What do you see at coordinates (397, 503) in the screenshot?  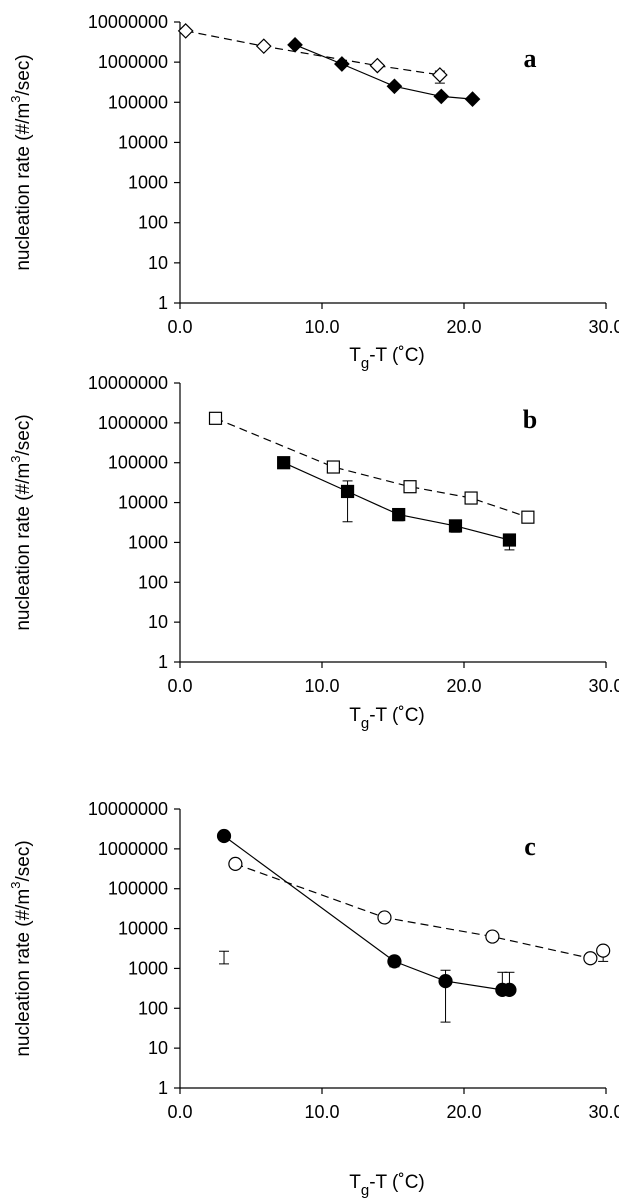 I see `series-filled-square` at bounding box center [397, 503].